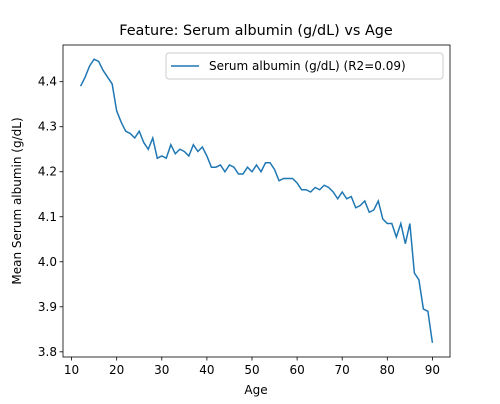 This screenshot has width=500, height=404. Describe the element at coordinates (342, 370) in the screenshot. I see `x-tick-label: 70` at that location.